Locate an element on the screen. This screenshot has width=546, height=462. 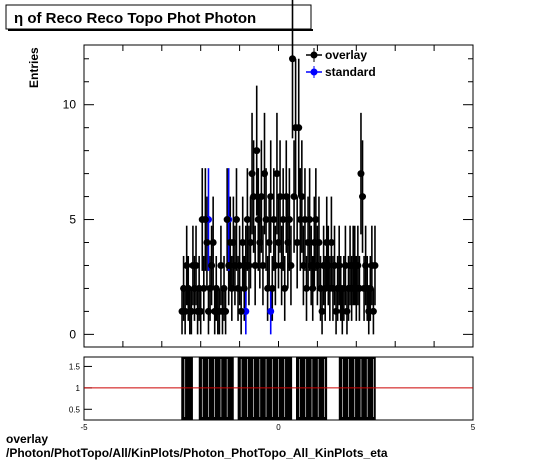
ratio-y-tick-label: 1.5 is located at coordinates (75, 366).